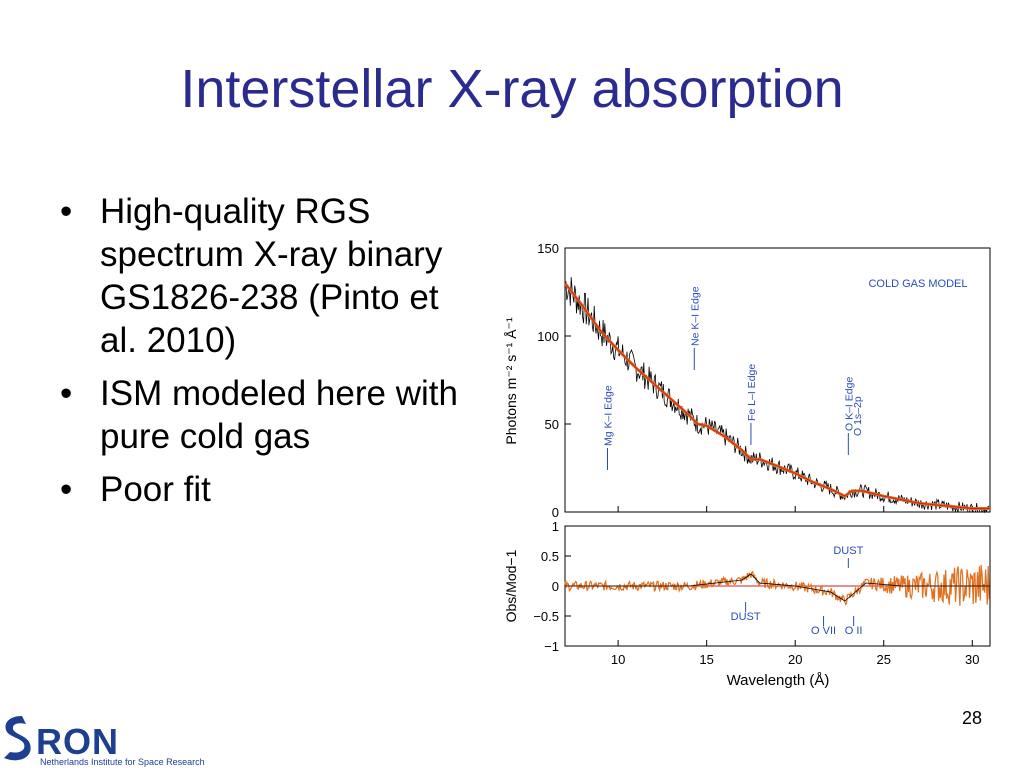 Image resolution: width=1024 pixels, height=768 pixels. What do you see at coordinates (752, 392) in the screenshot?
I see `edge-label: Fe L–I Edge` at bounding box center [752, 392].